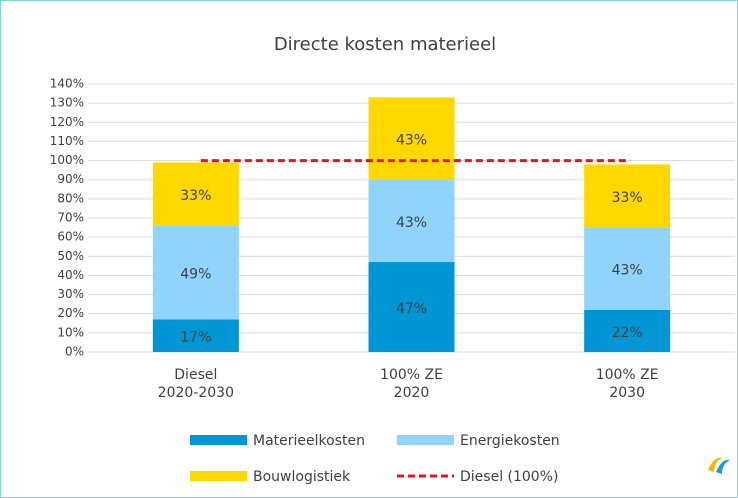 The height and width of the screenshot is (498, 738). What do you see at coordinates (67, 141) in the screenshot?
I see `y-tick-label: 110%` at bounding box center [67, 141].